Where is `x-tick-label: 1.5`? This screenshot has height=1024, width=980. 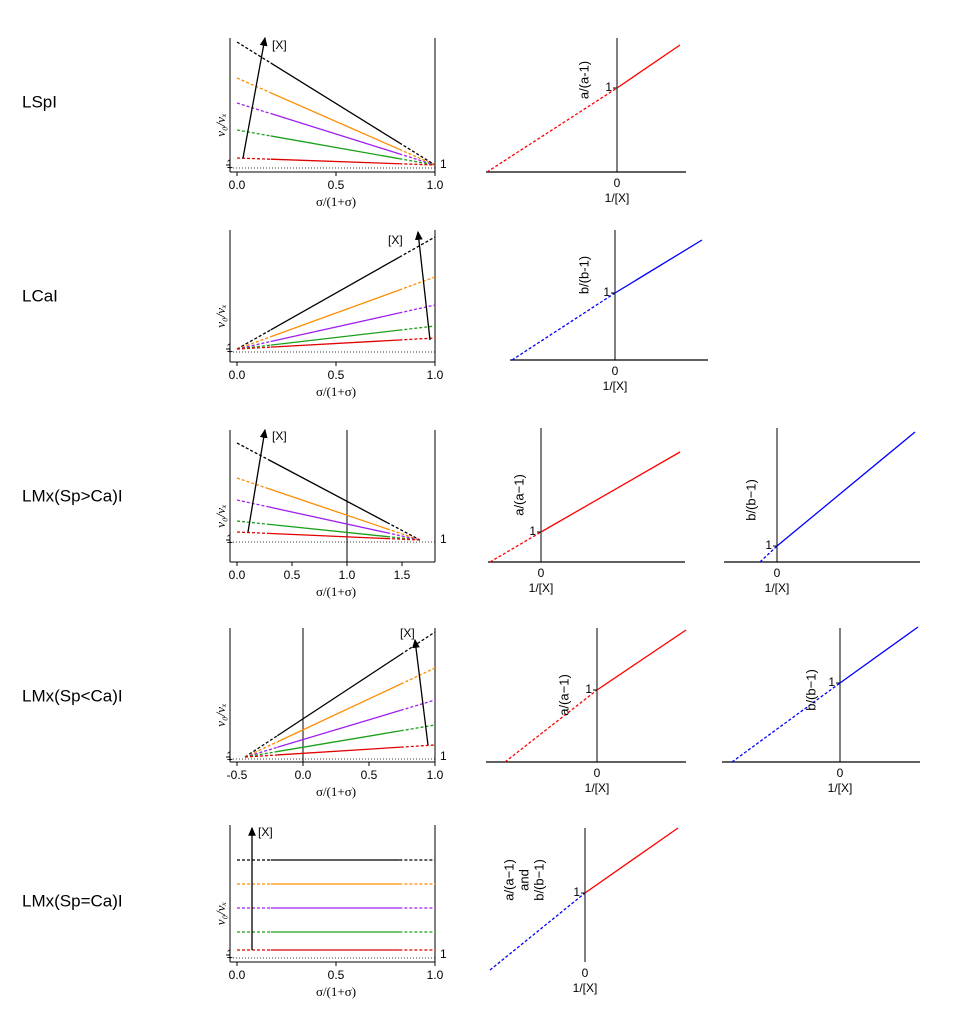 x-tick-label: 1.5 is located at coordinates (402, 575).